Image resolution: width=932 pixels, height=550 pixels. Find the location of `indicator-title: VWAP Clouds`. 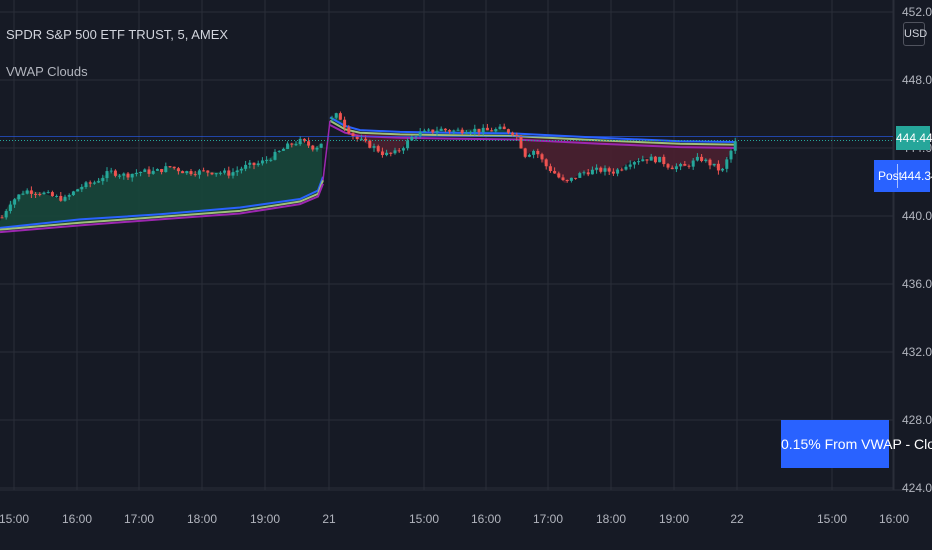

indicator-title: VWAP Clouds is located at coordinates (47, 71).